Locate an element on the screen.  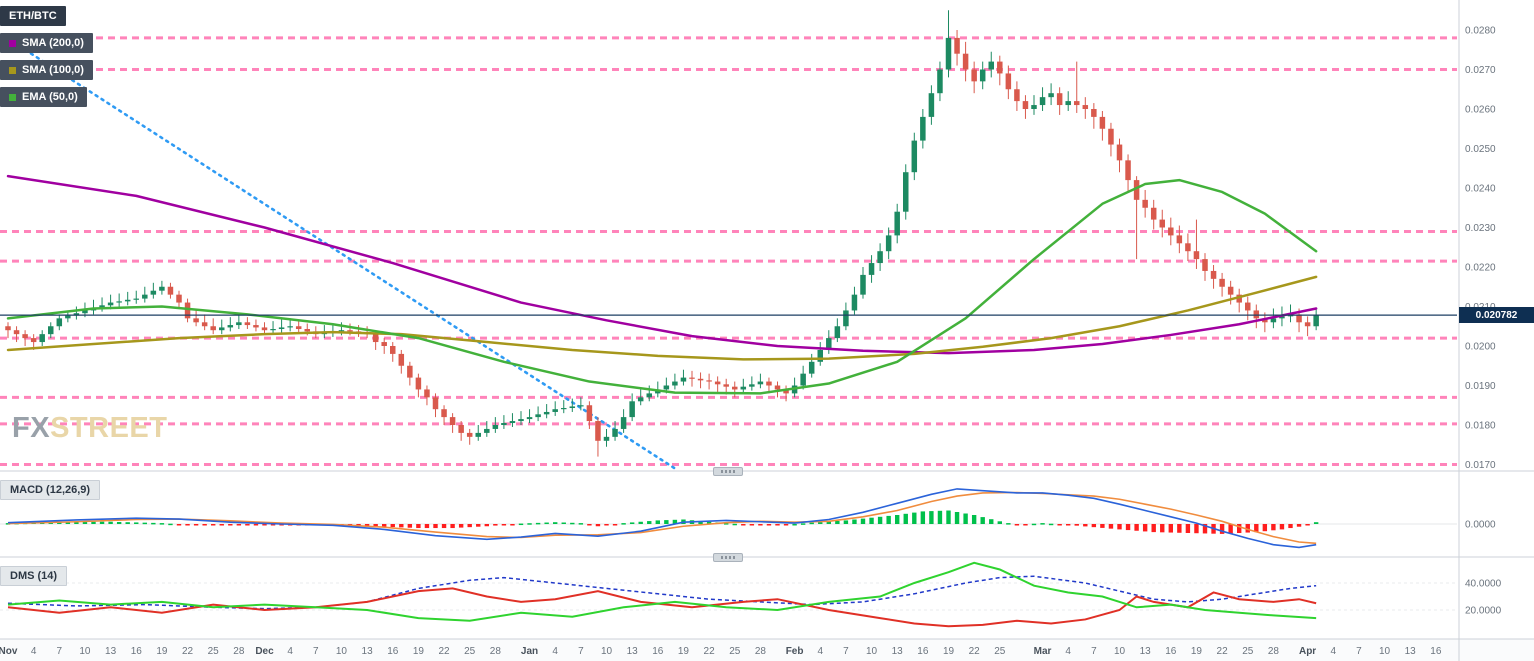
watermark-fx: FX is located at coordinates (31, 428).